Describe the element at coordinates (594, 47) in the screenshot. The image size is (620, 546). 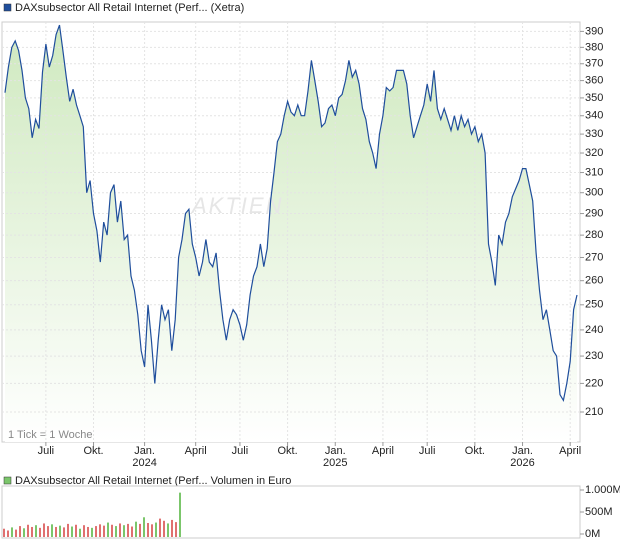
I see `y-tick-label: 380` at that location.